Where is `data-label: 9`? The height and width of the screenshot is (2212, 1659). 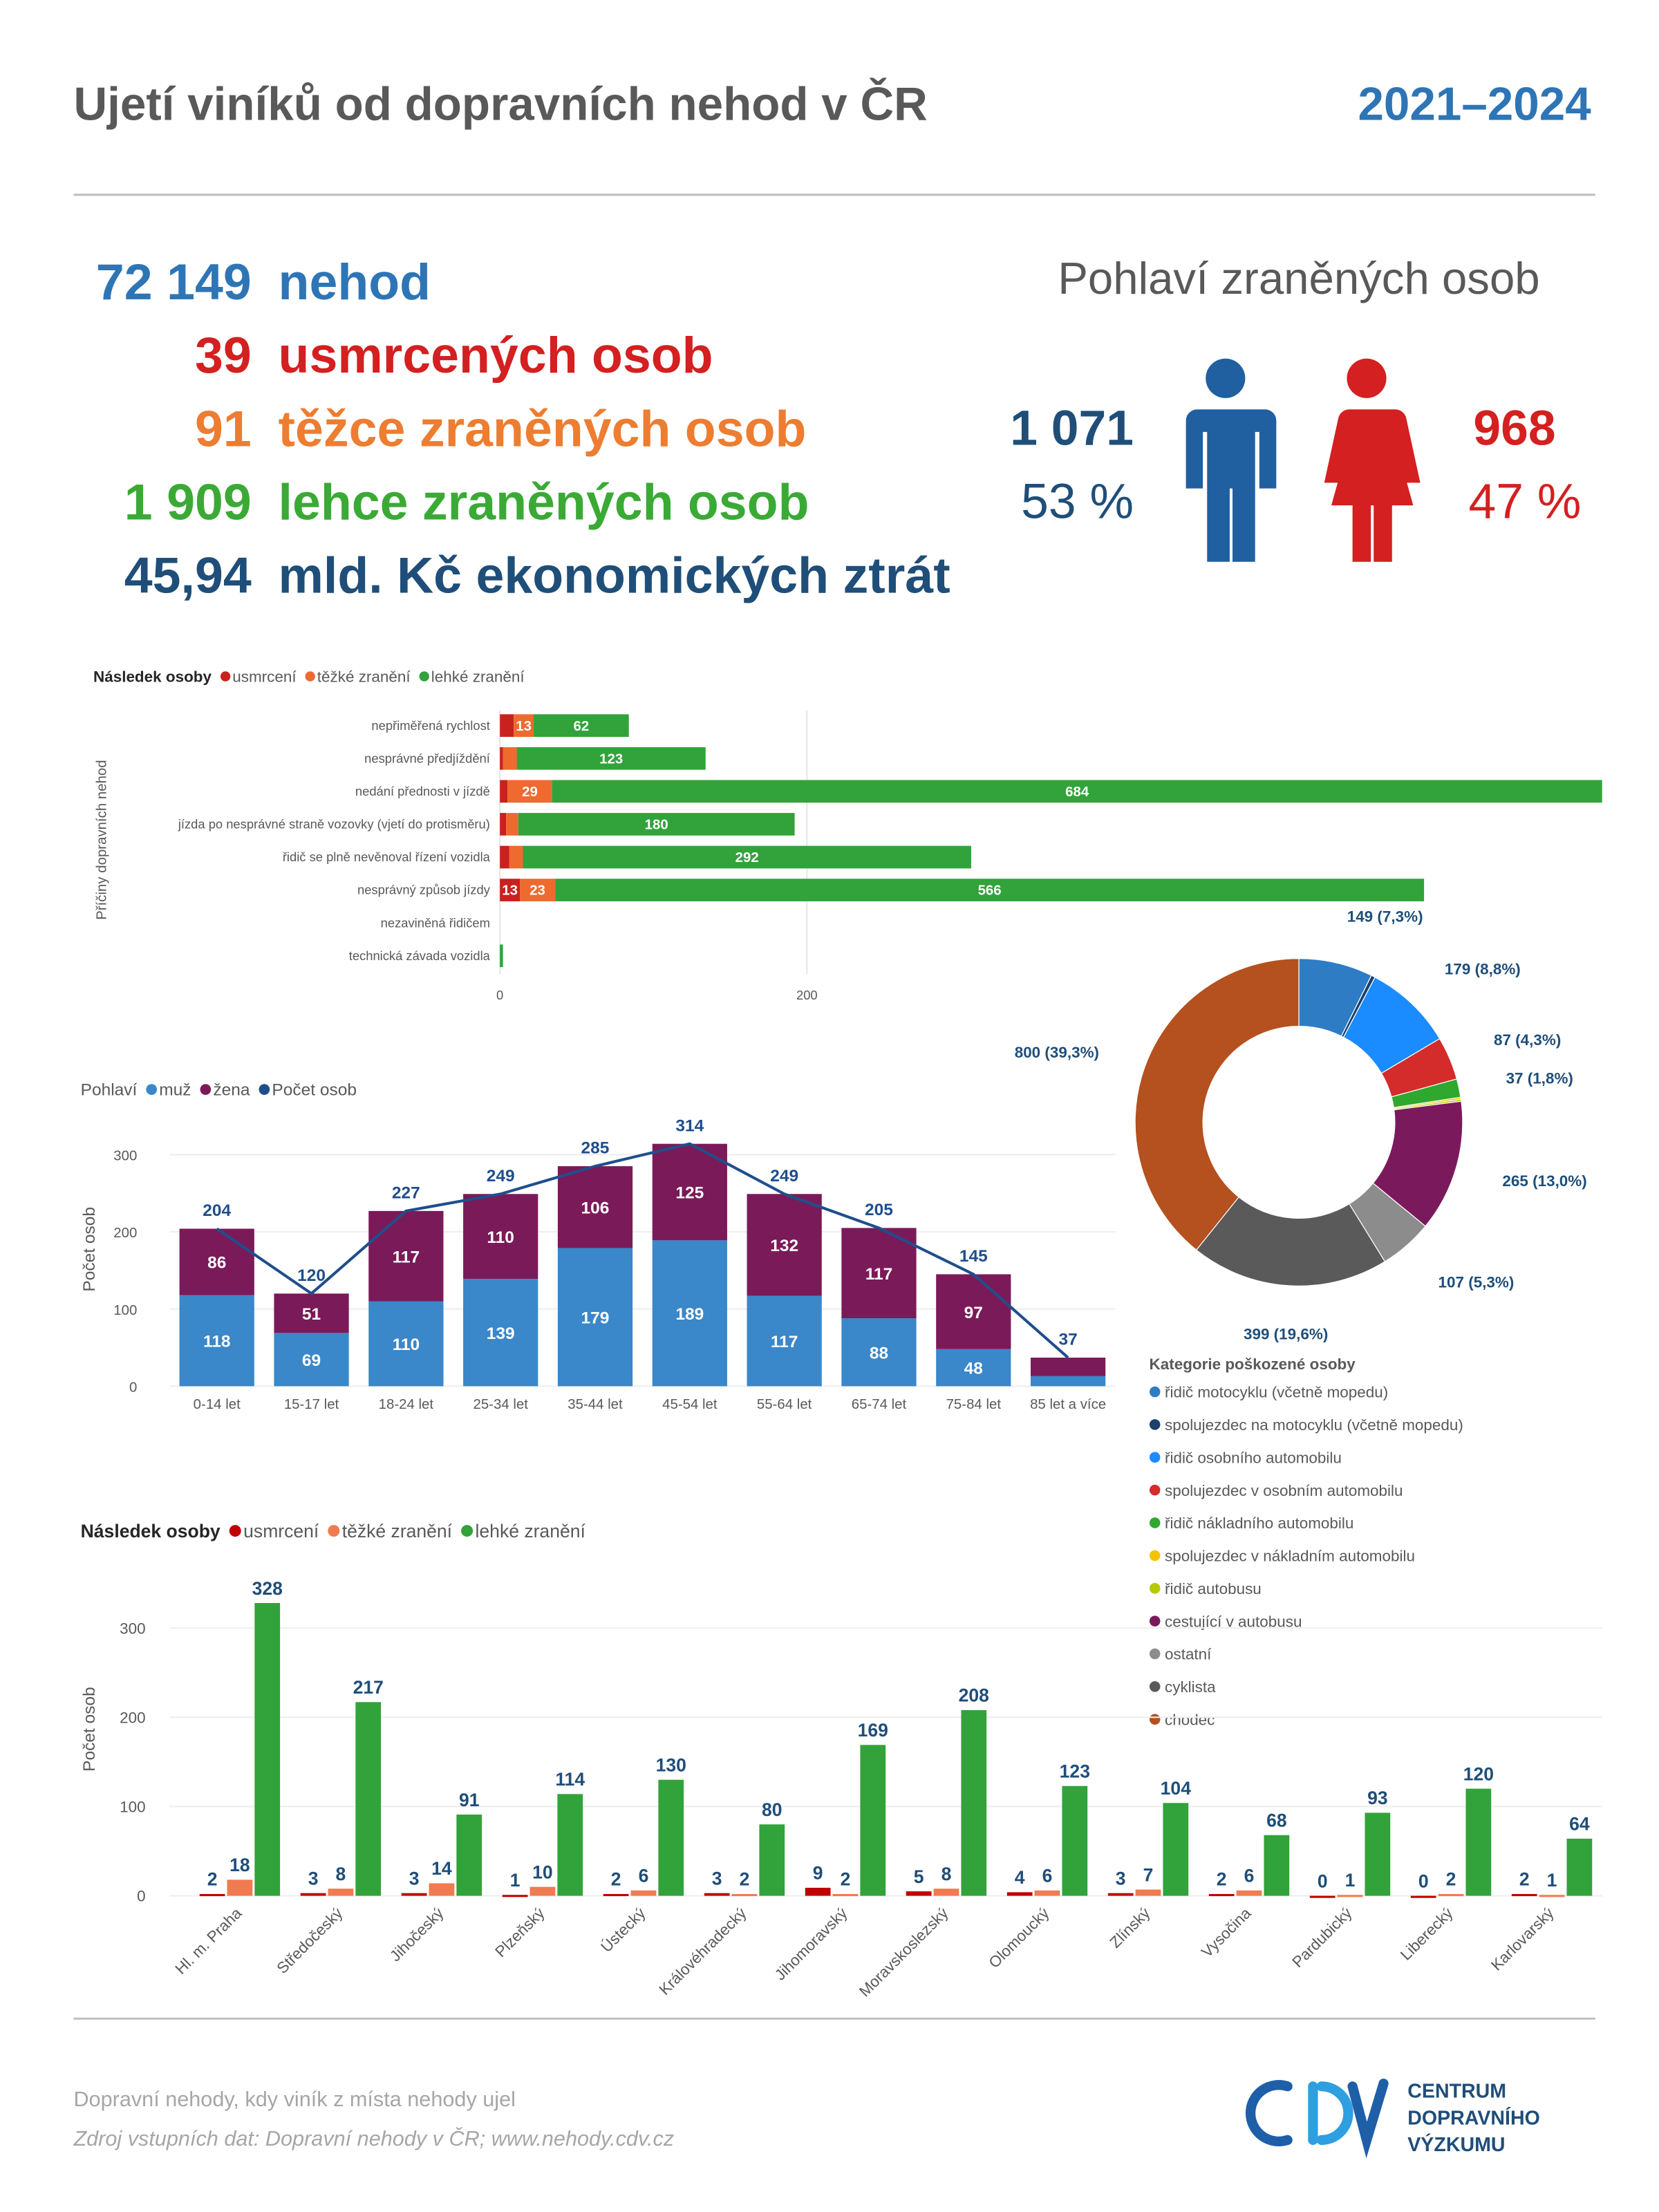 data-label: 9 is located at coordinates (818, 1873).